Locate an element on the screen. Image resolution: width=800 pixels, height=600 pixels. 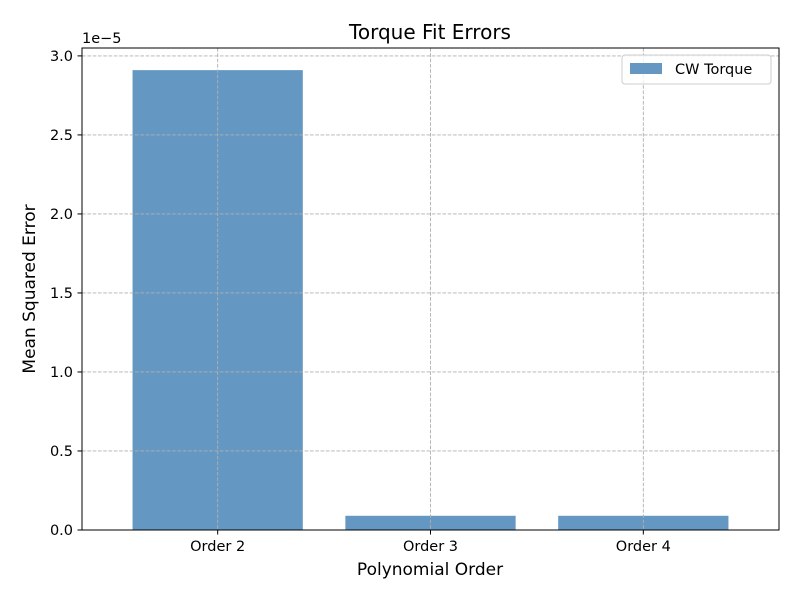
y-tick-label: 1.0 is located at coordinates (61, 373).